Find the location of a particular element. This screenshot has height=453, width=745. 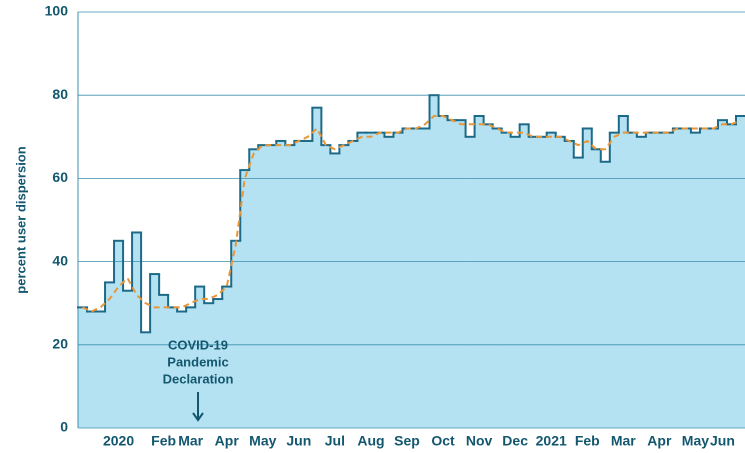

y-tick-label: 80 is located at coordinates (60, 94).